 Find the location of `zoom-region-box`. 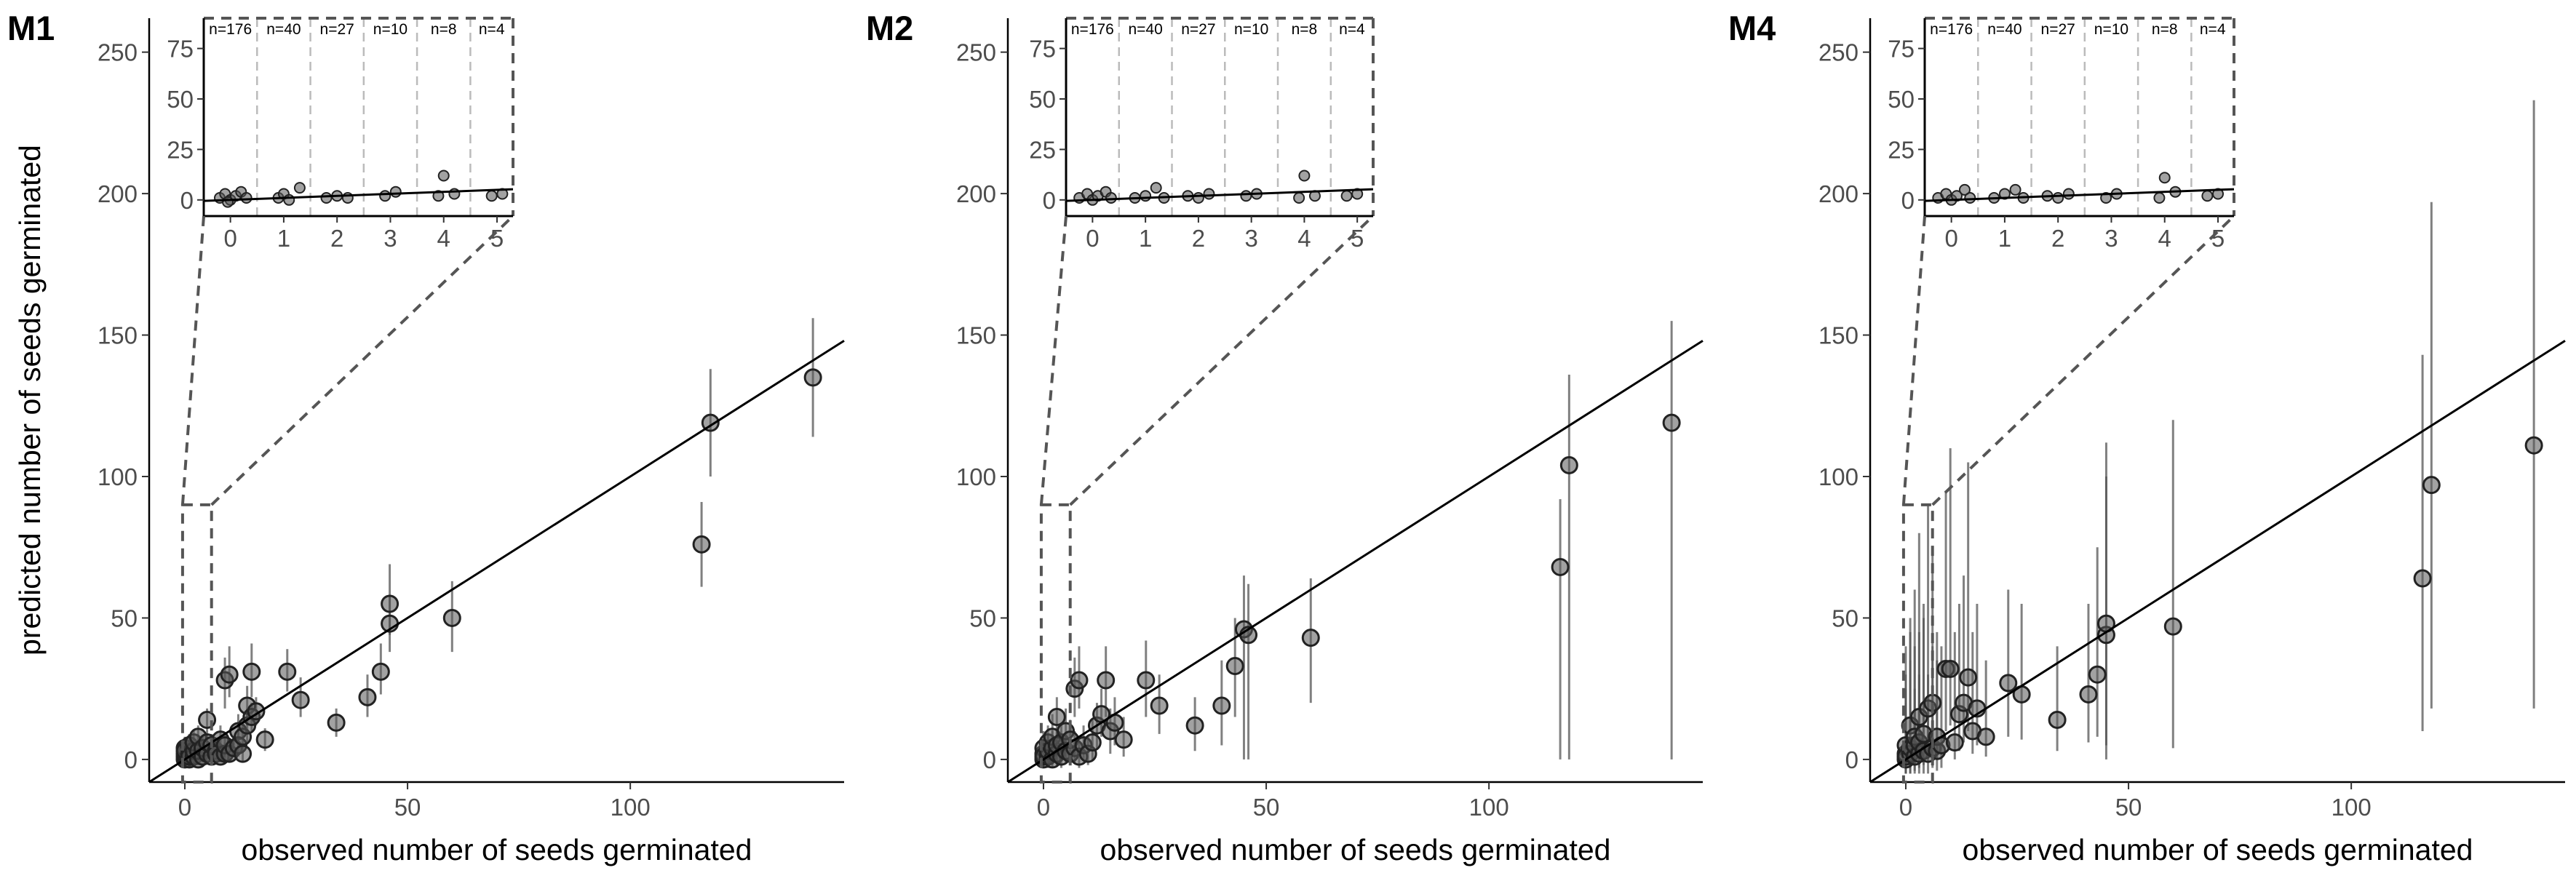

zoom-region-box is located at coordinates (1055, 643).